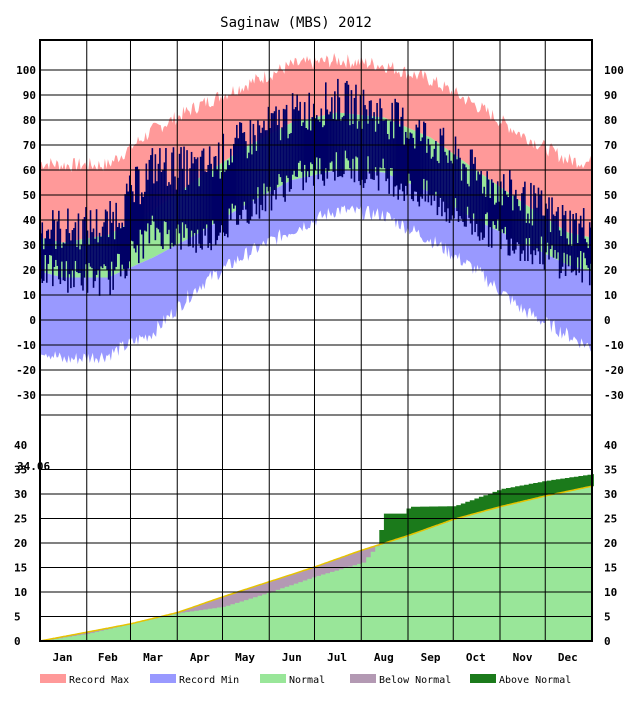 This screenshot has width=640, height=720. Describe the element at coordinates (610, 470) in the screenshot. I see `precip-tick-label-right: 35` at that location.